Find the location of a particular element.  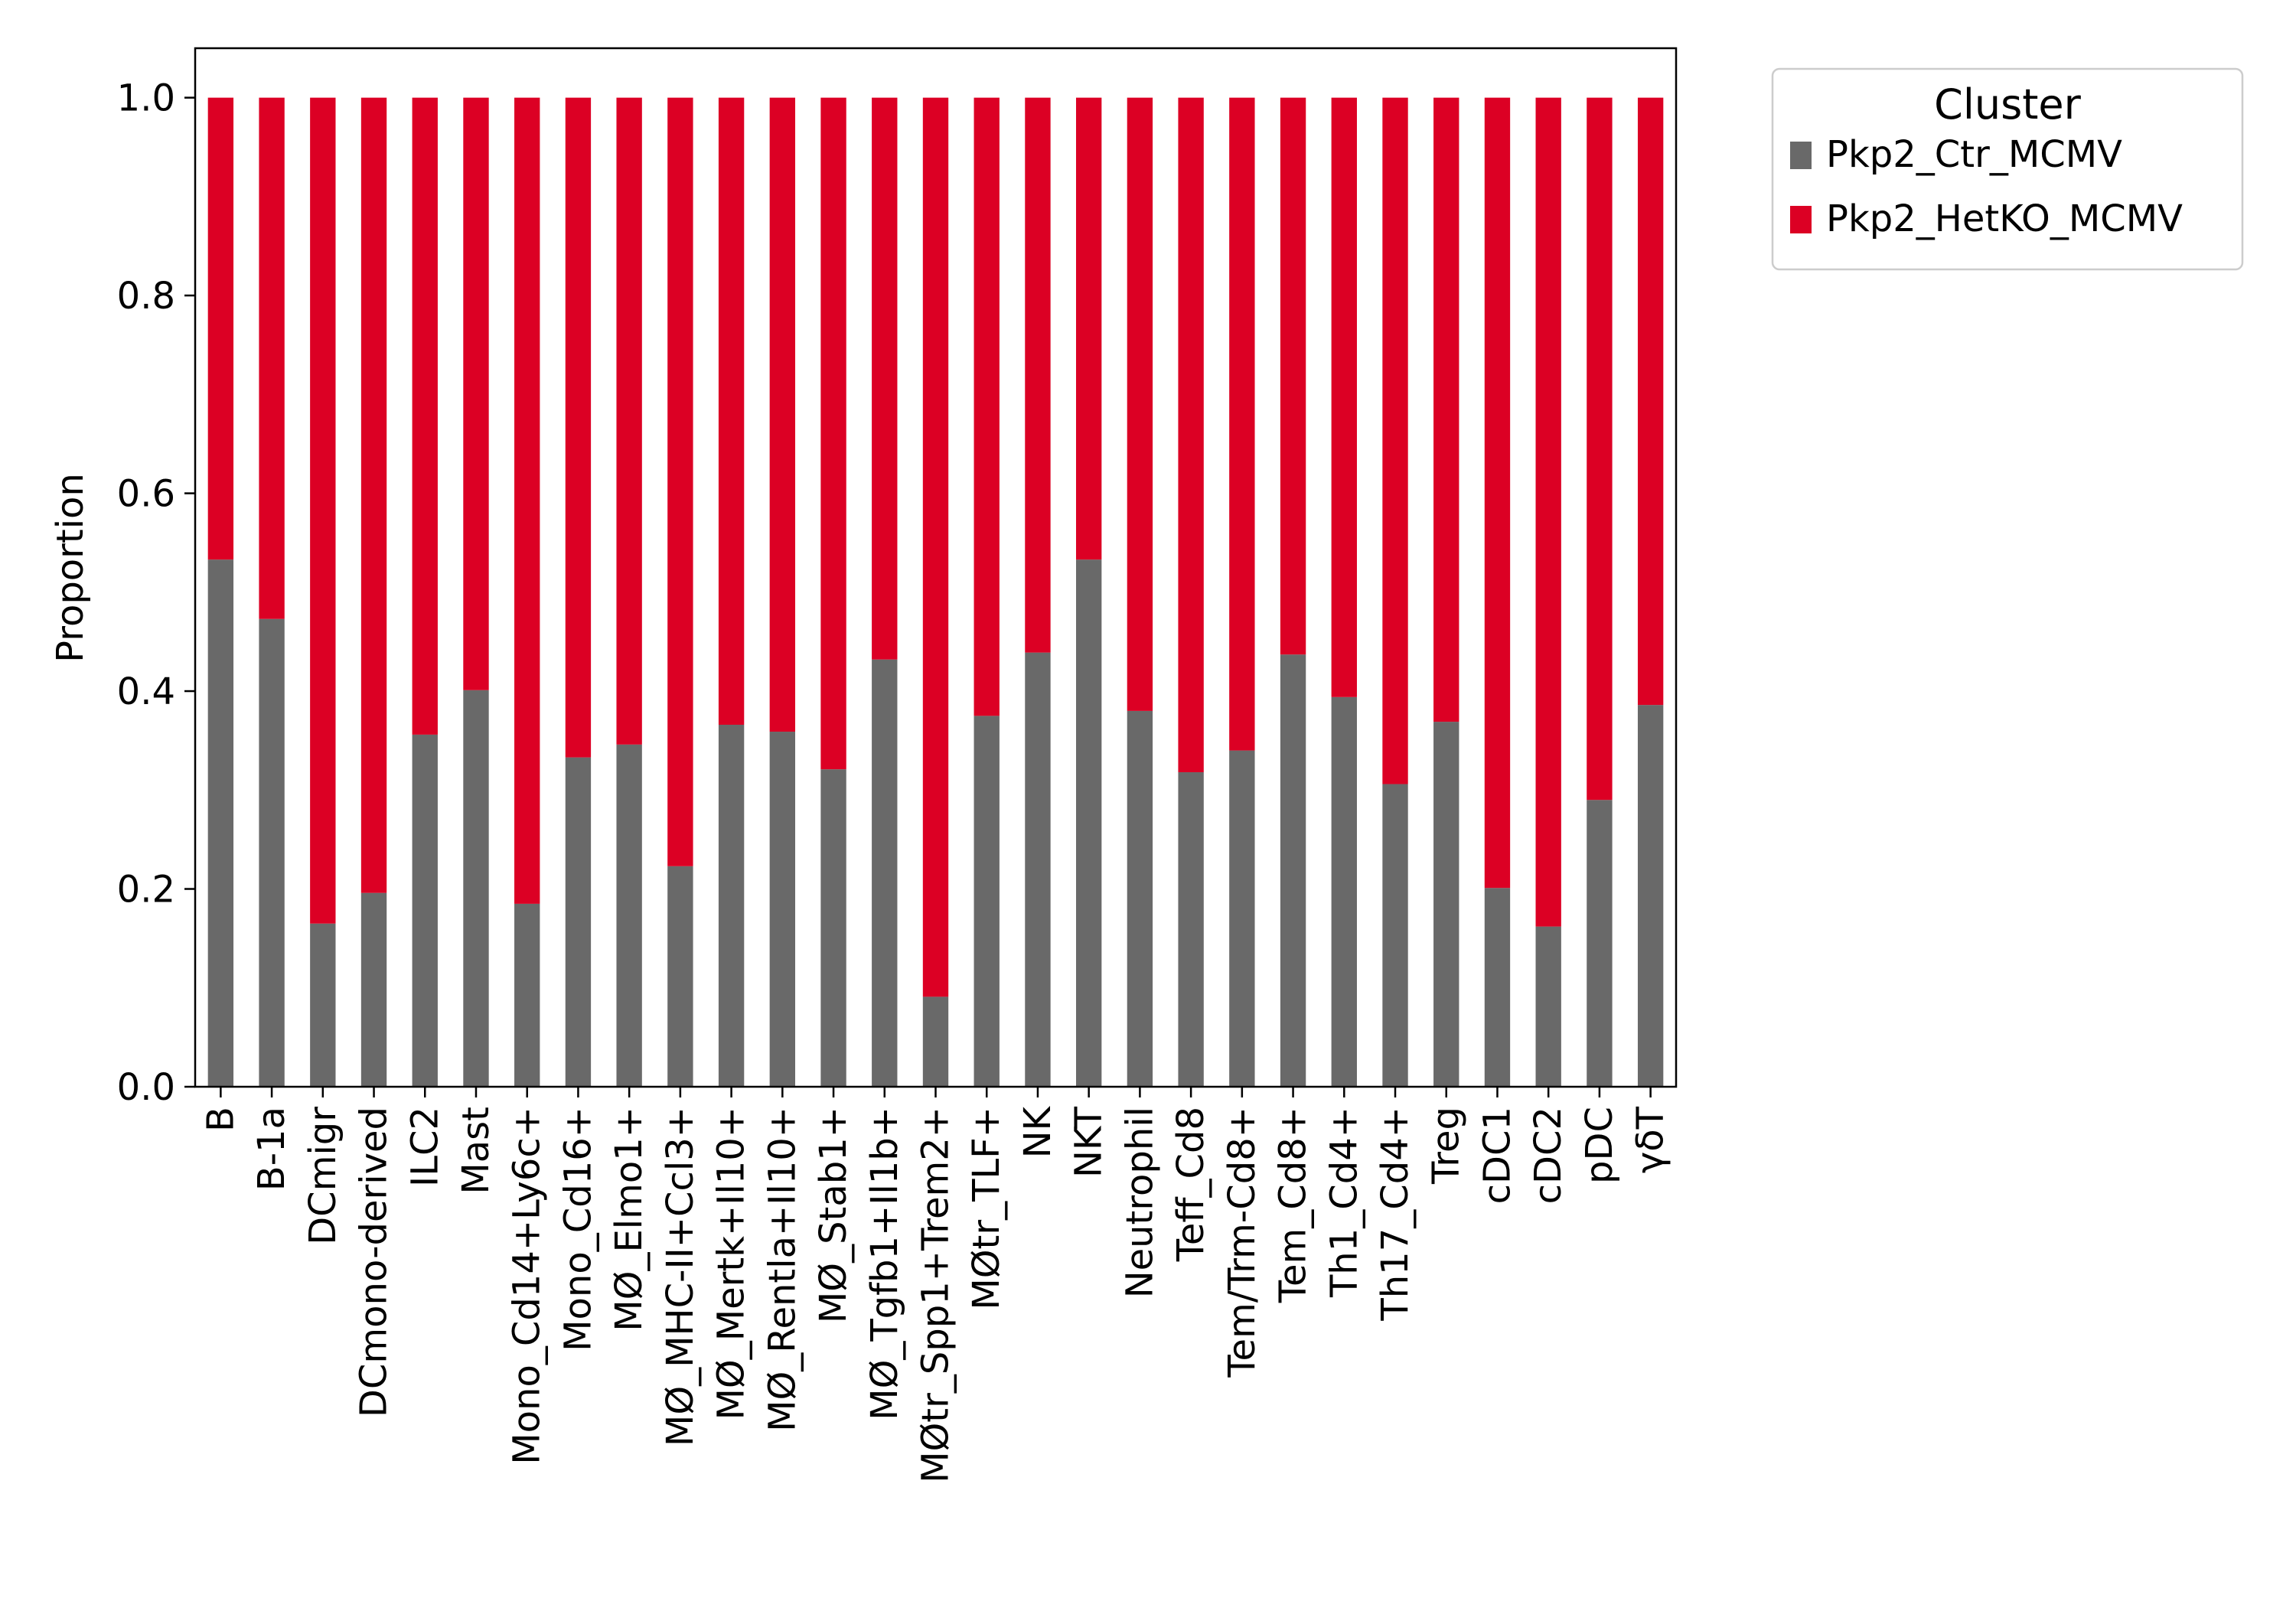

x-tick-label: MØ_Tgfb1+Il1b+ is located at coordinates (884, 1263).